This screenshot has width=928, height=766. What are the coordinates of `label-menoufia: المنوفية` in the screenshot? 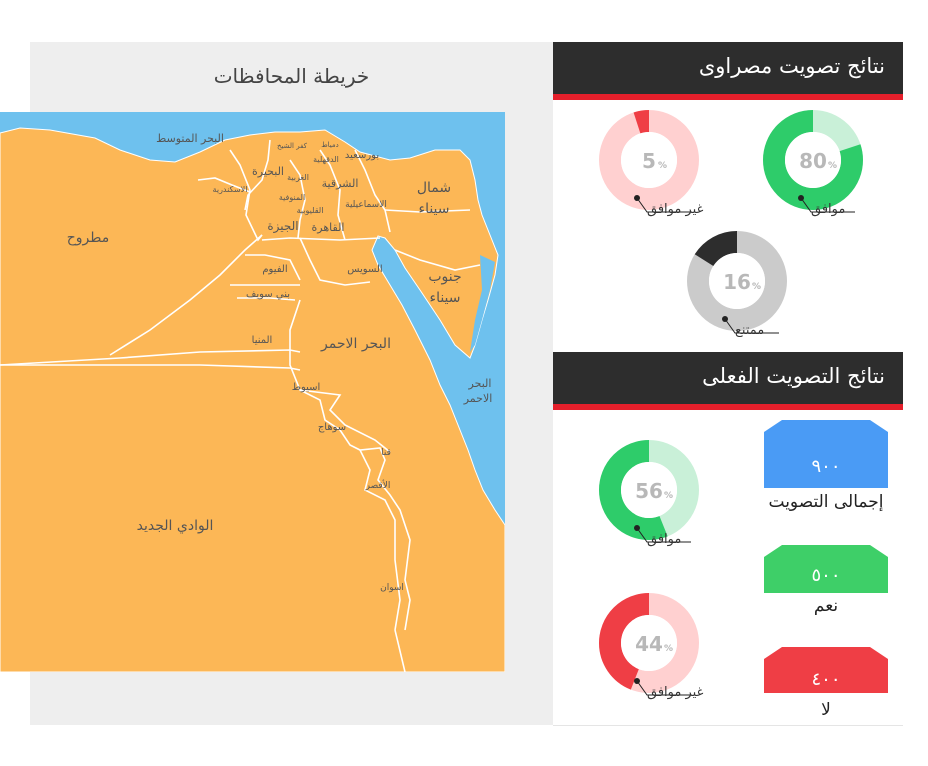 It's located at (292, 197).